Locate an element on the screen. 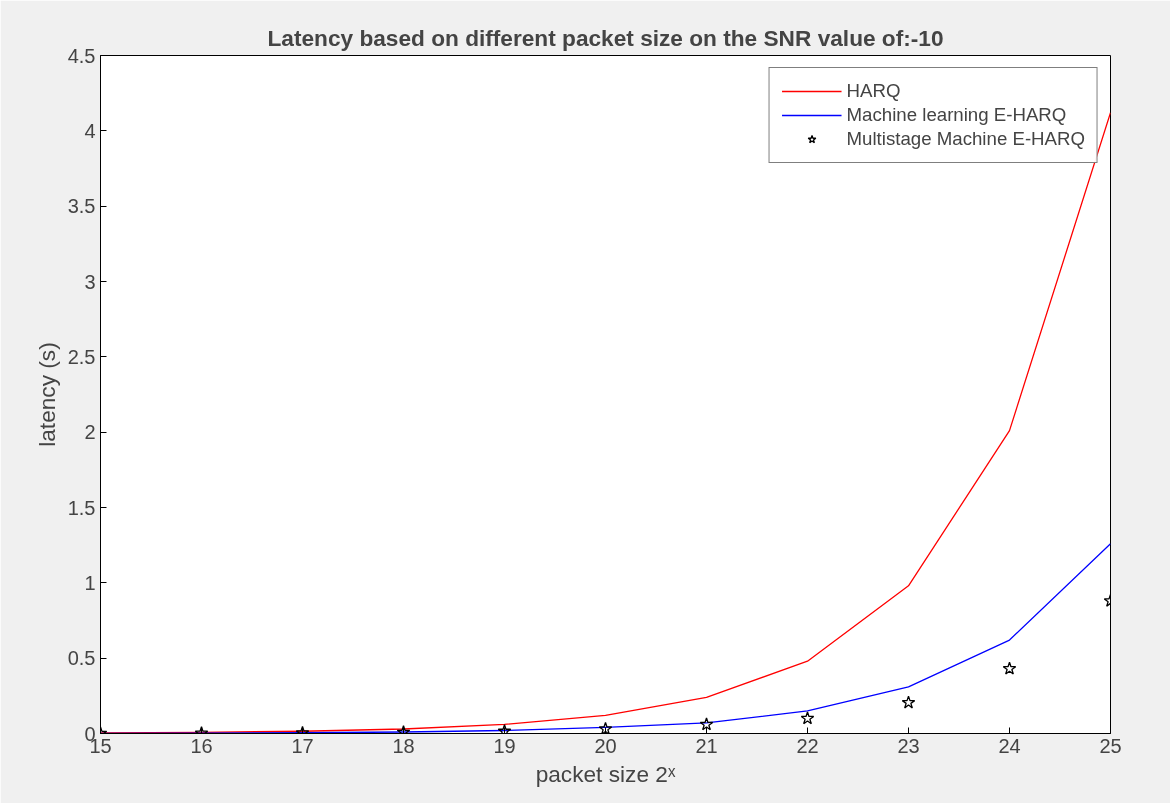 The height and width of the screenshot is (803, 1170). y-tick-label: 0.5 is located at coordinates (81, 658).